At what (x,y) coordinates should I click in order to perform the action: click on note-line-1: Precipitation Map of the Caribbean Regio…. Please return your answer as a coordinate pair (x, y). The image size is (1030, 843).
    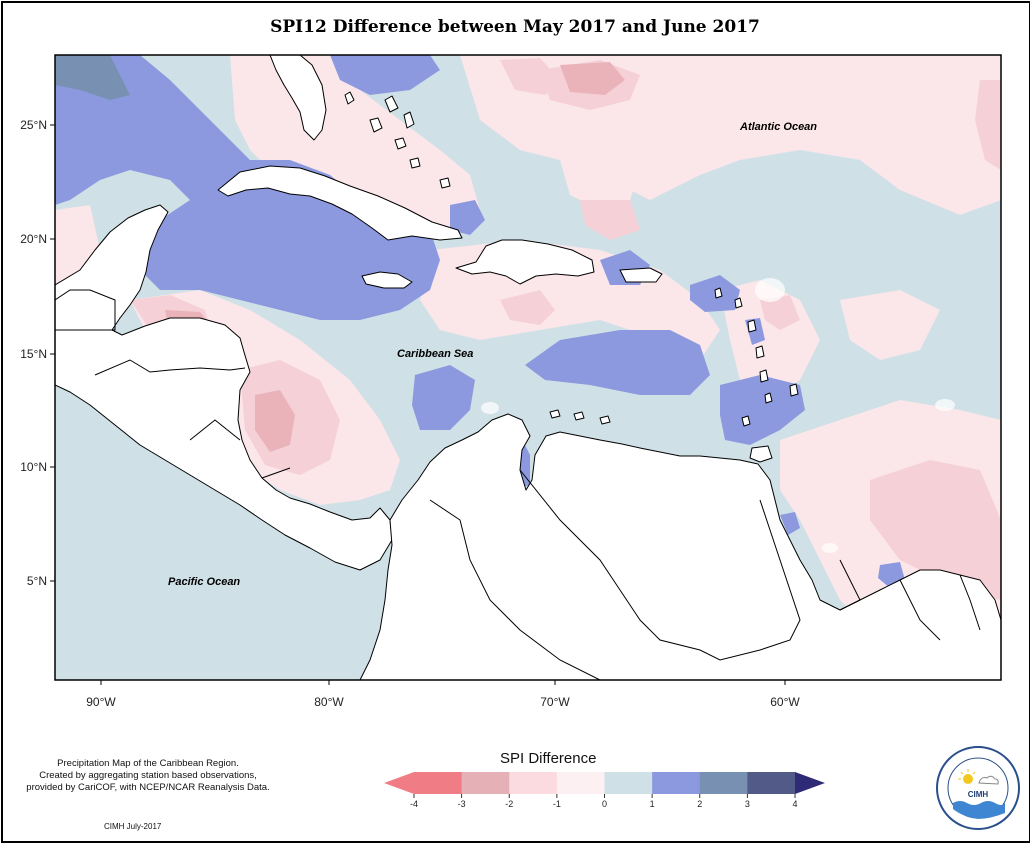
    Looking at the image, I should click on (148, 763).